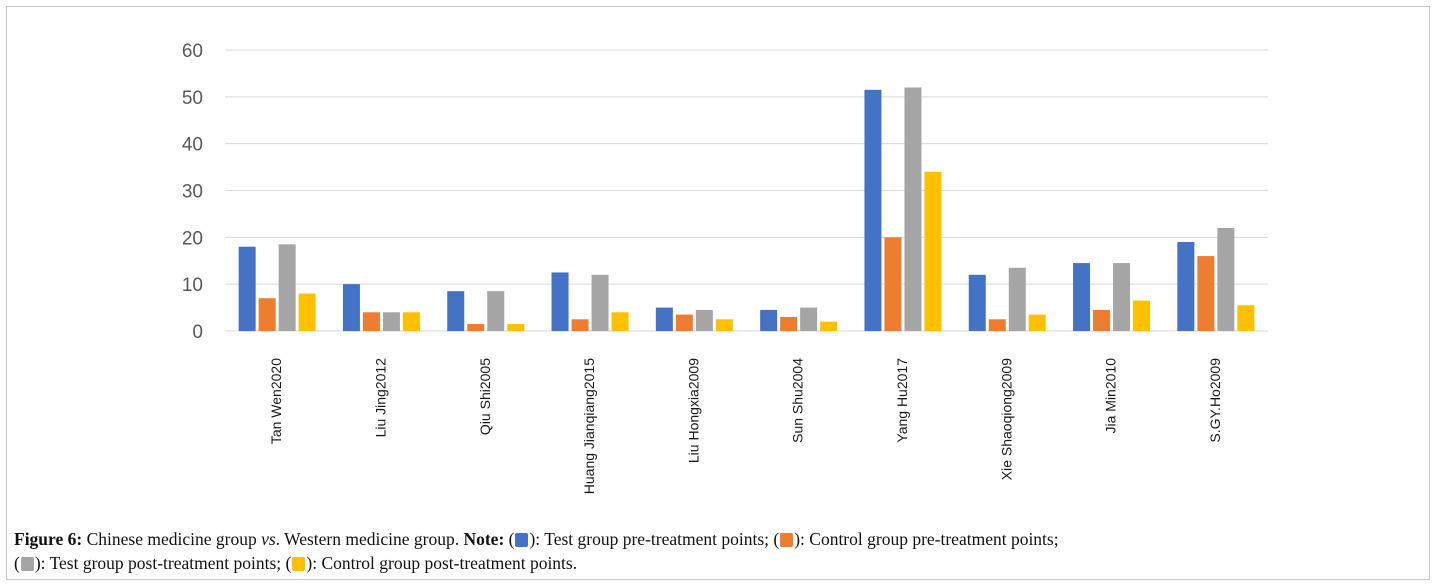  Describe the element at coordinates (171, 539) in the screenshot. I see `caption-text: Chinese medicine group` at that location.